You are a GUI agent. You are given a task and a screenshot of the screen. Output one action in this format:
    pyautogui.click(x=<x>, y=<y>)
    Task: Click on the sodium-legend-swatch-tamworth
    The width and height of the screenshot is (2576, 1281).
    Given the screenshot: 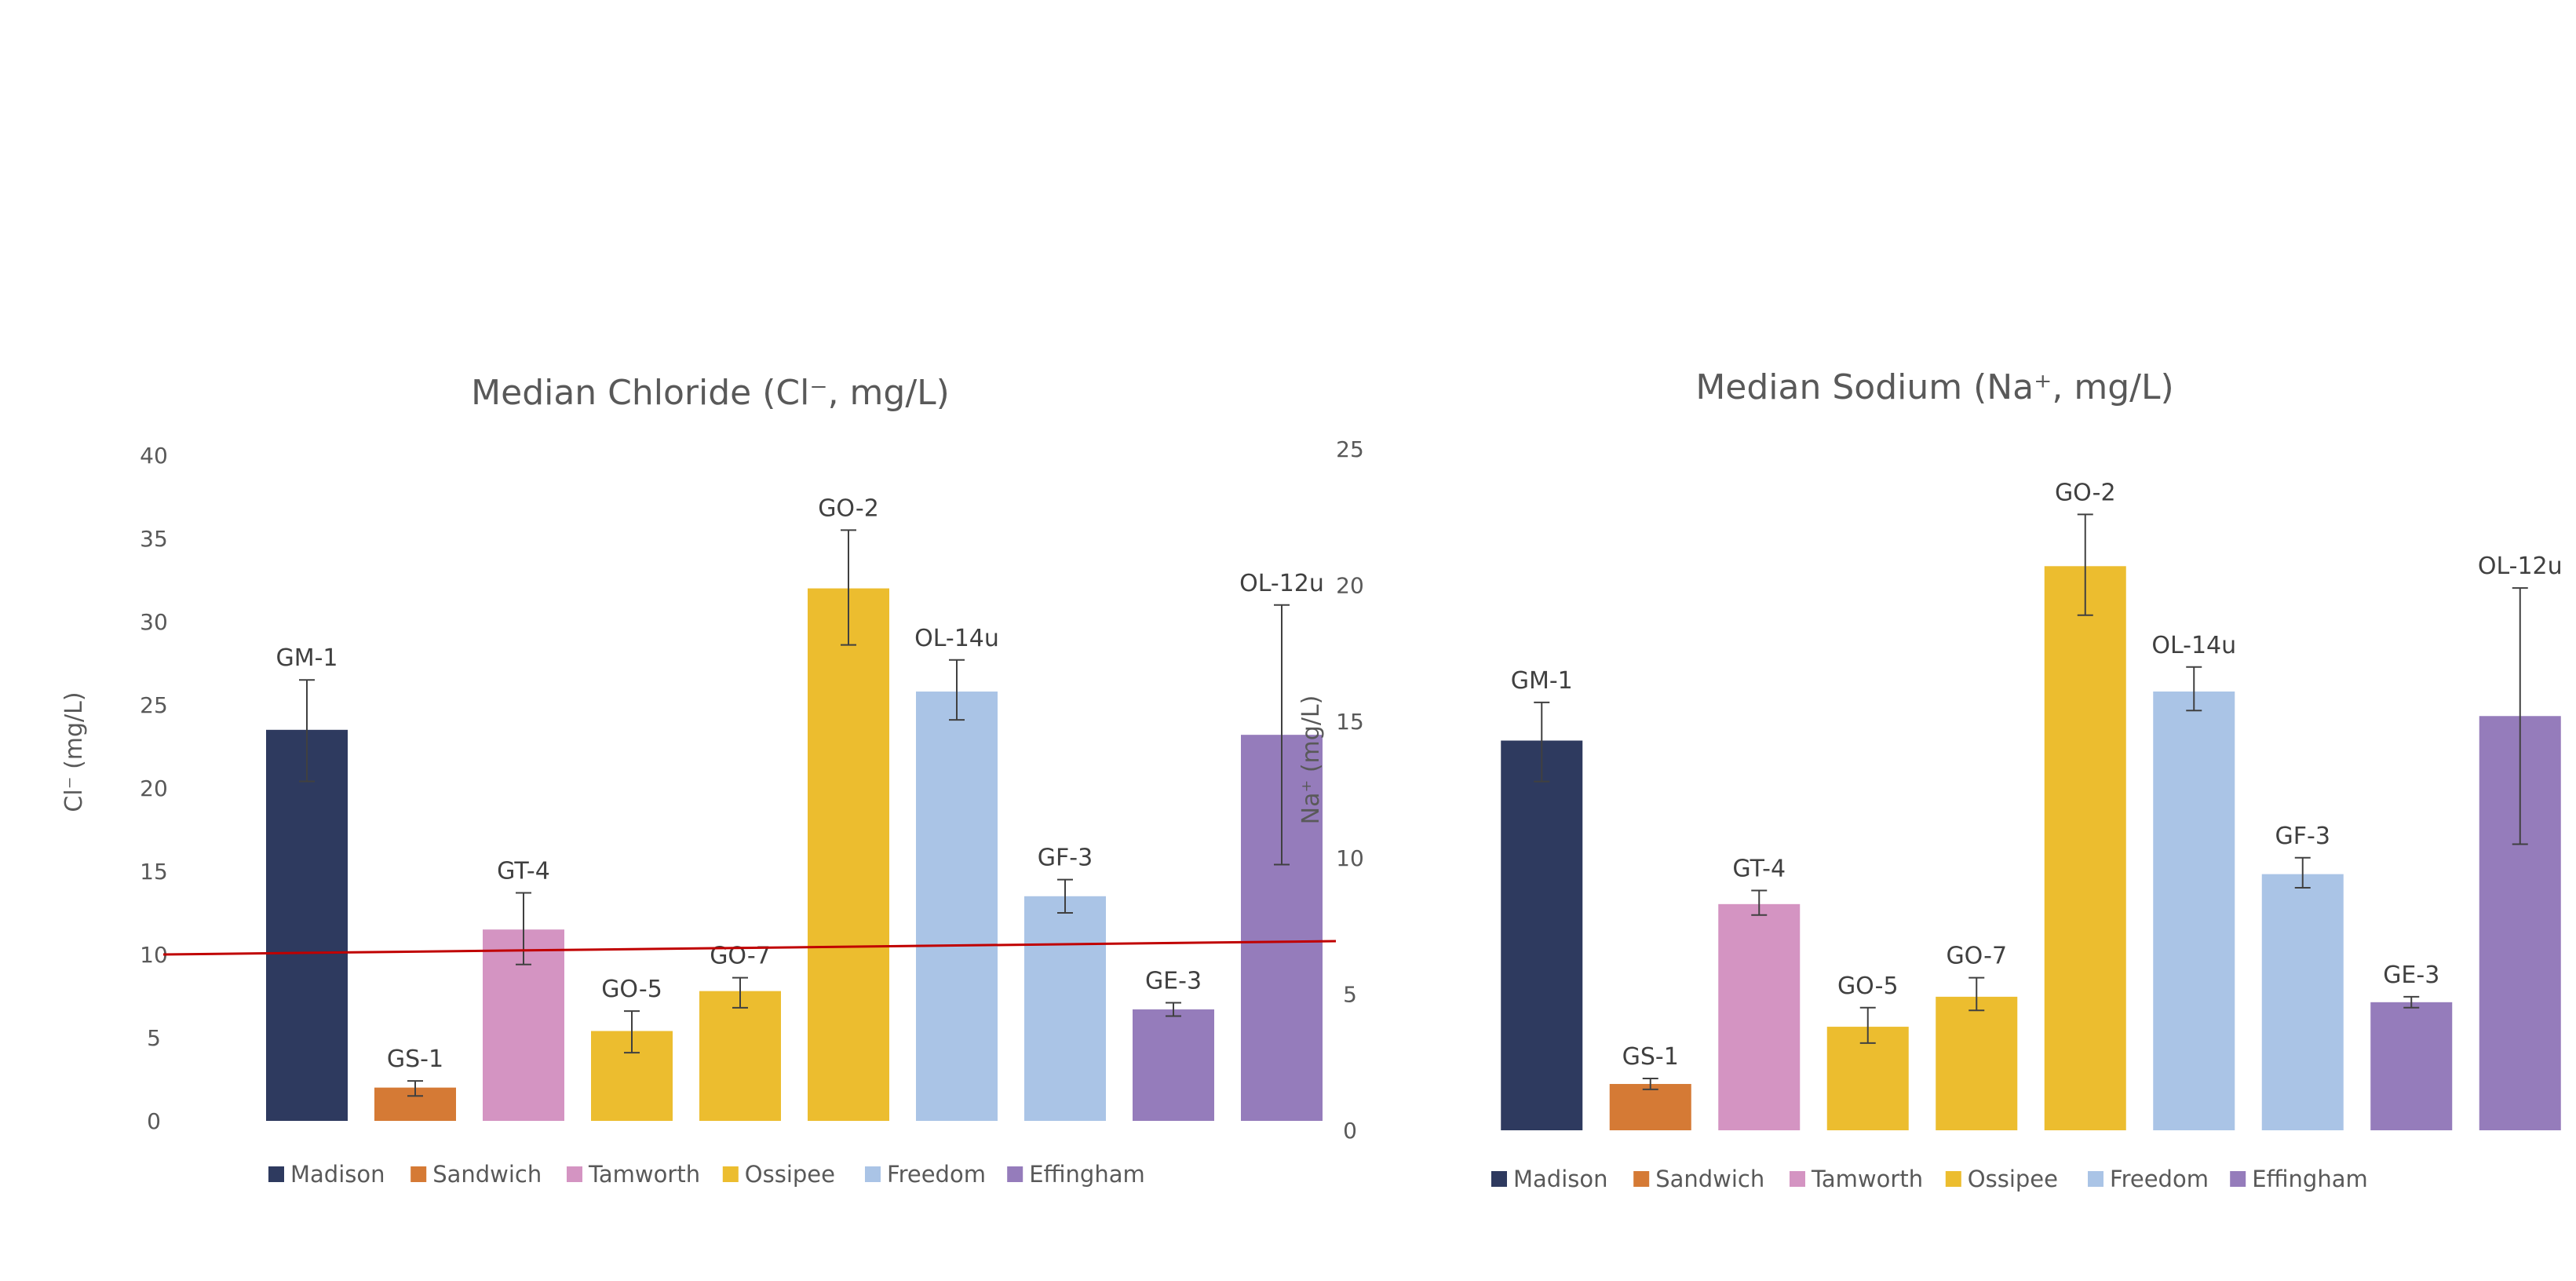 What is the action you would take?
    pyautogui.click(x=1798, y=1179)
    